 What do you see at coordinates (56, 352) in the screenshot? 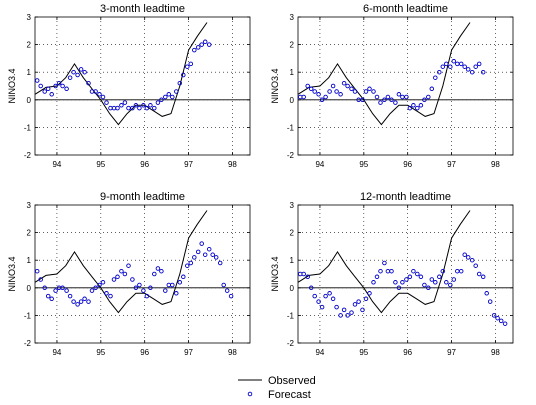
I see `x-tick-label: 94` at bounding box center [56, 352].